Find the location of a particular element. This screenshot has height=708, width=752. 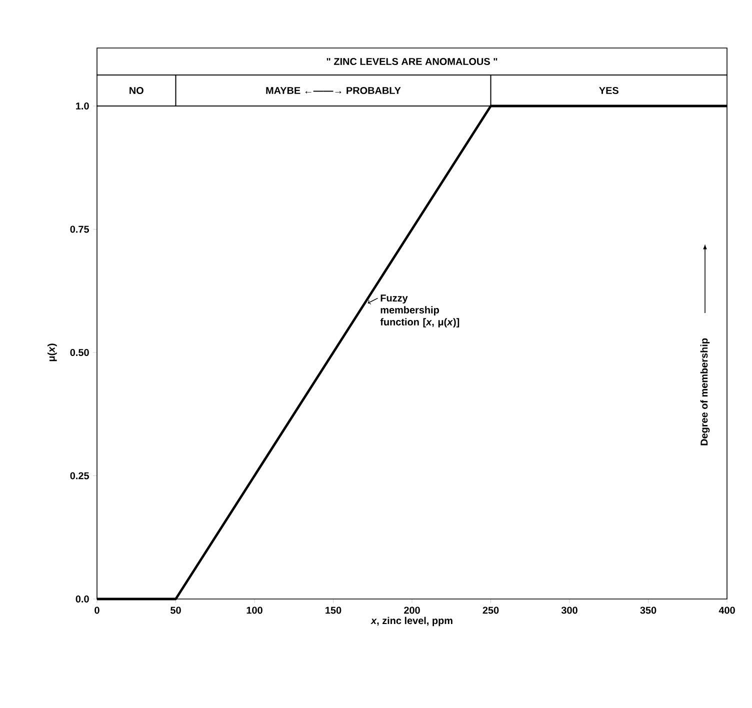

text: YES is located at coordinates (608, 90).